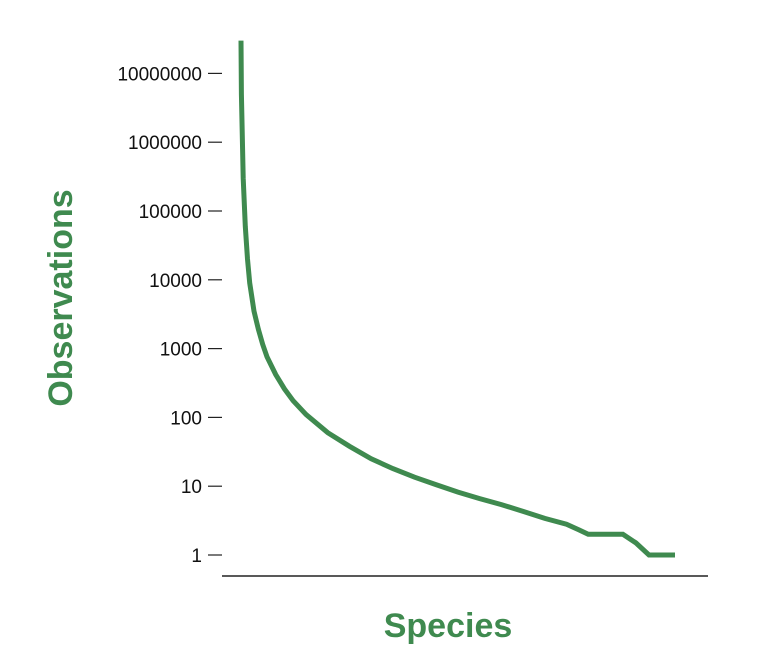 This screenshot has height=663, width=768. Describe the element at coordinates (186, 418) in the screenshot. I see `y-tick-label: 100` at that location.